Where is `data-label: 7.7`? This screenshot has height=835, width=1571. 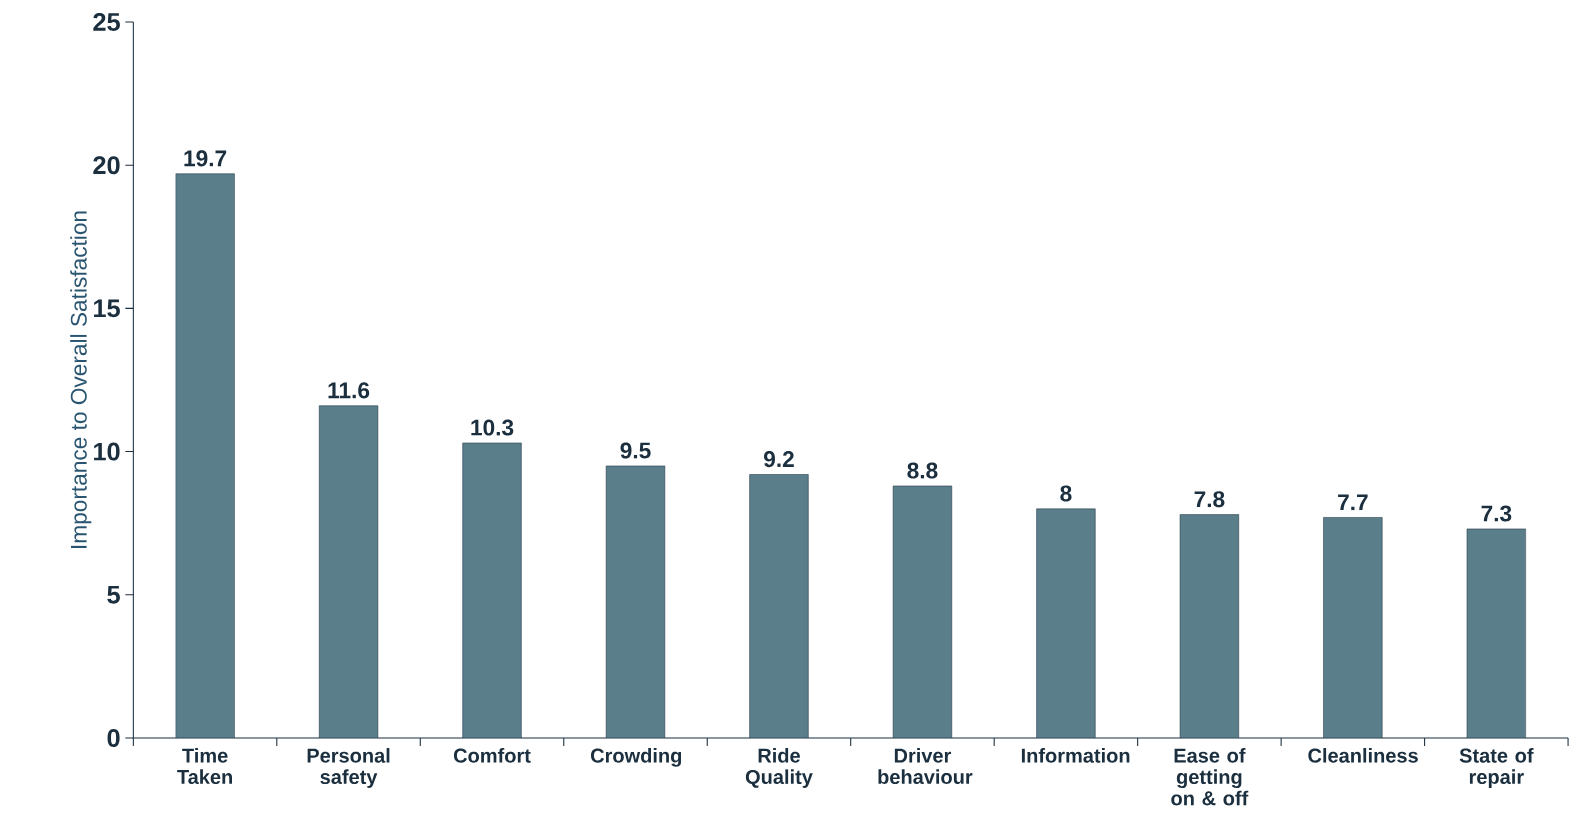 data-label: 7.7 is located at coordinates (1353, 502).